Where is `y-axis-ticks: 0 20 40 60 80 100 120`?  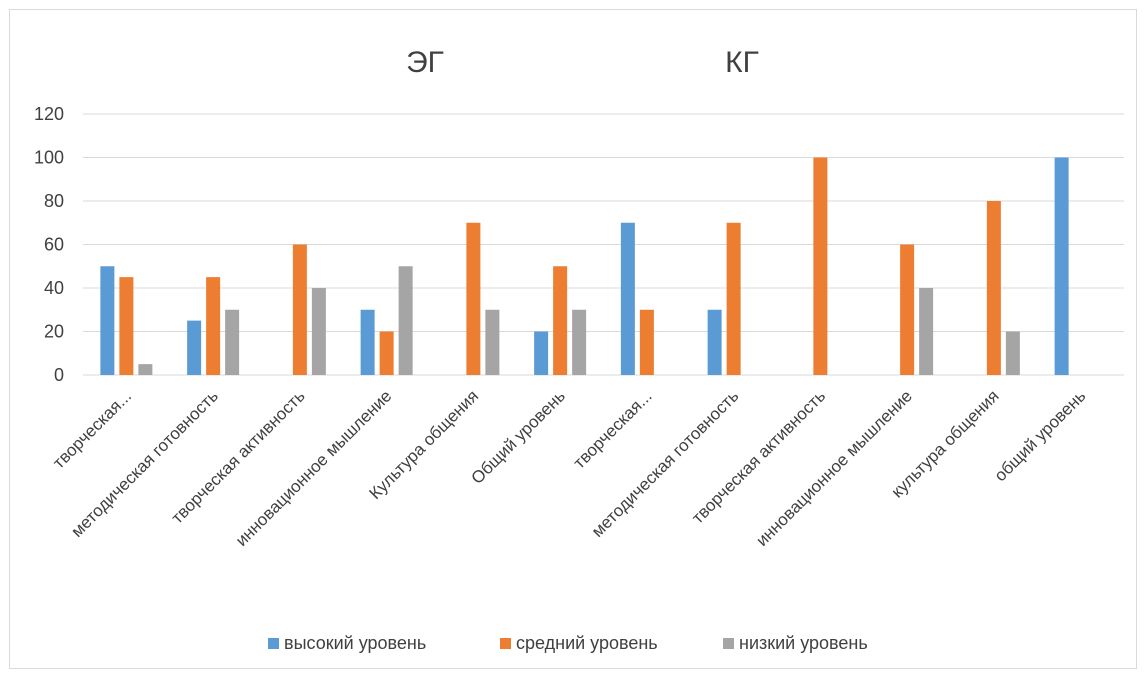 y-axis-ticks: 0 20 40 60 80 100 120 is located at coordinates (49, 244).